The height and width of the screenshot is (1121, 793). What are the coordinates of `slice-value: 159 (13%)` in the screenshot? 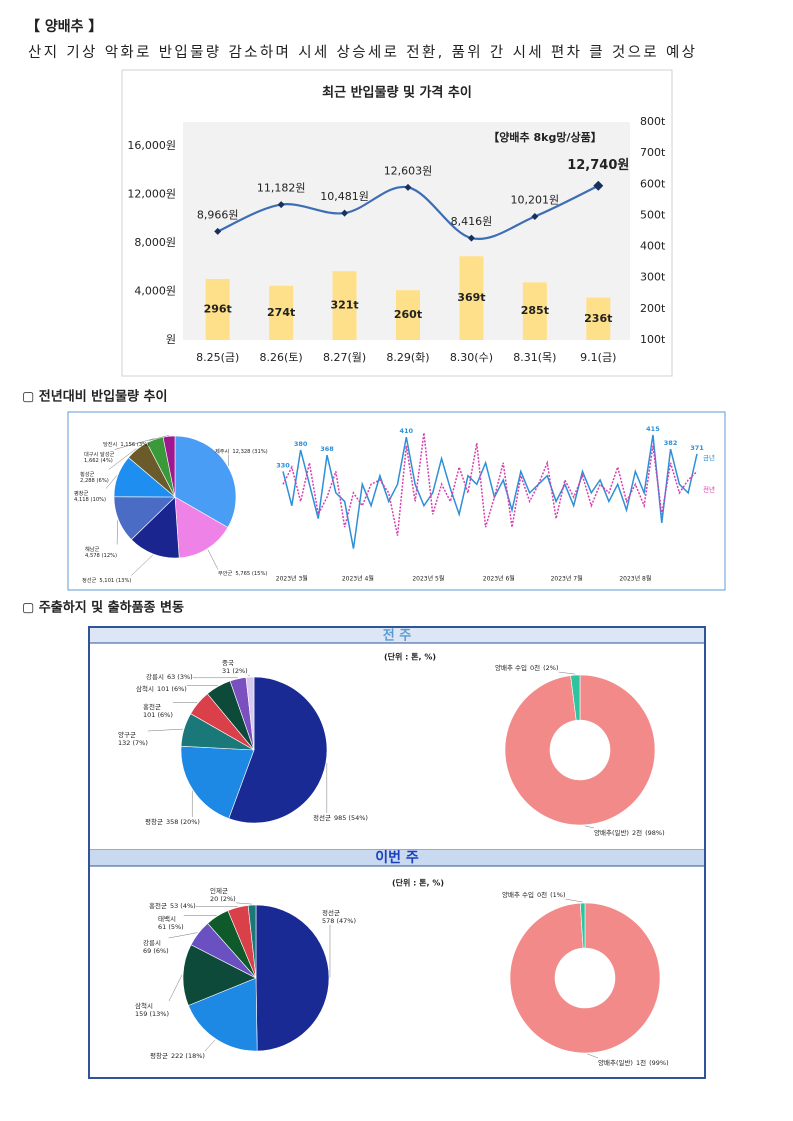 It's located at (152, 1014).